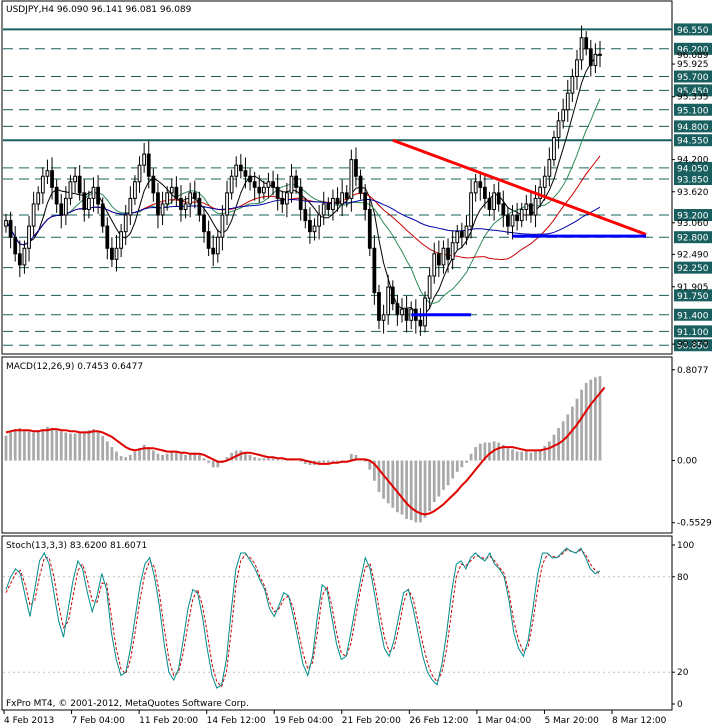  Describe the element at coordinates (303, 222) in the screenshot. I see `moving-average-line` at that location.